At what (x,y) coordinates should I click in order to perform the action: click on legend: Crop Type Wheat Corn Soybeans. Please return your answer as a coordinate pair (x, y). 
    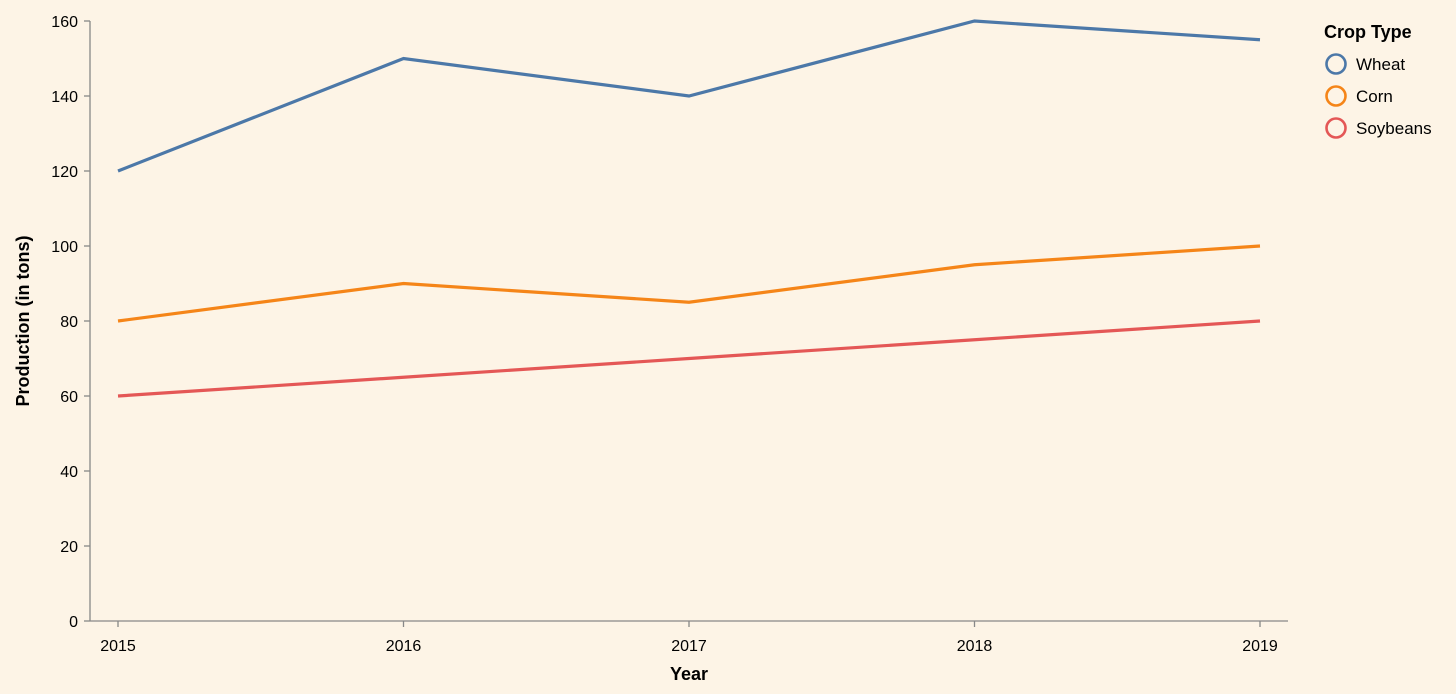
    Looking at the image, I should click on (1378, 80).